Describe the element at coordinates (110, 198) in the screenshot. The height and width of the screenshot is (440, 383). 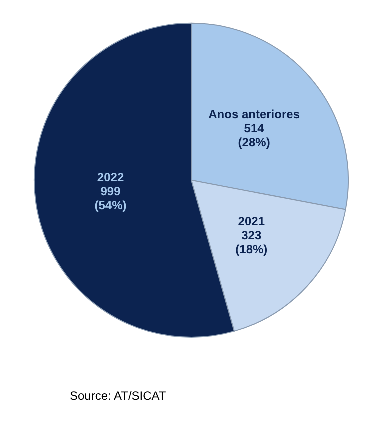
I see `data-label: 999 (54%)` at that location.